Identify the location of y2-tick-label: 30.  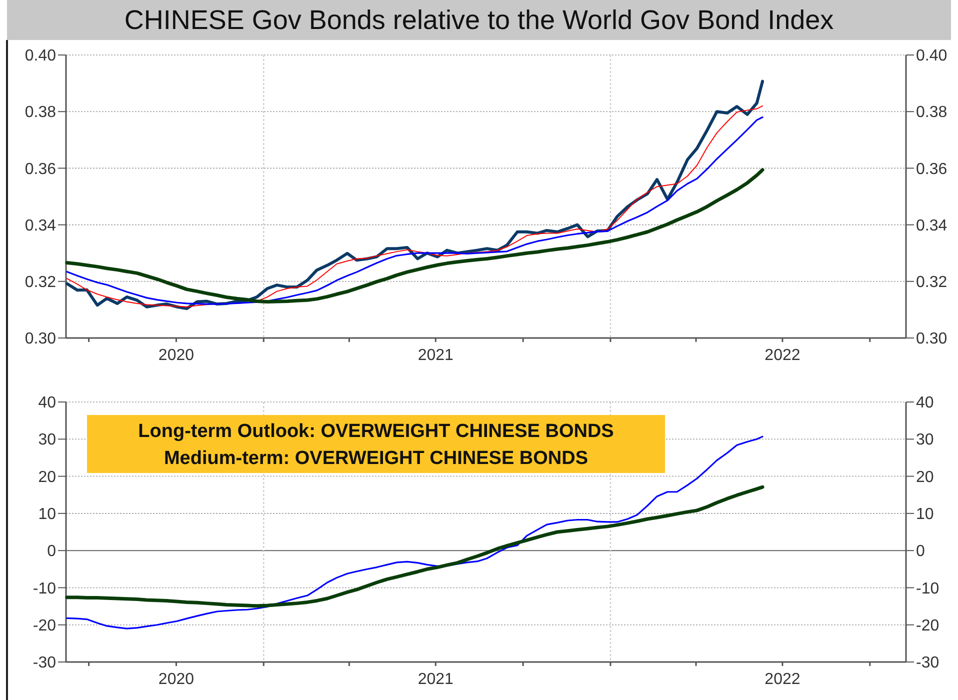
(925, 440).